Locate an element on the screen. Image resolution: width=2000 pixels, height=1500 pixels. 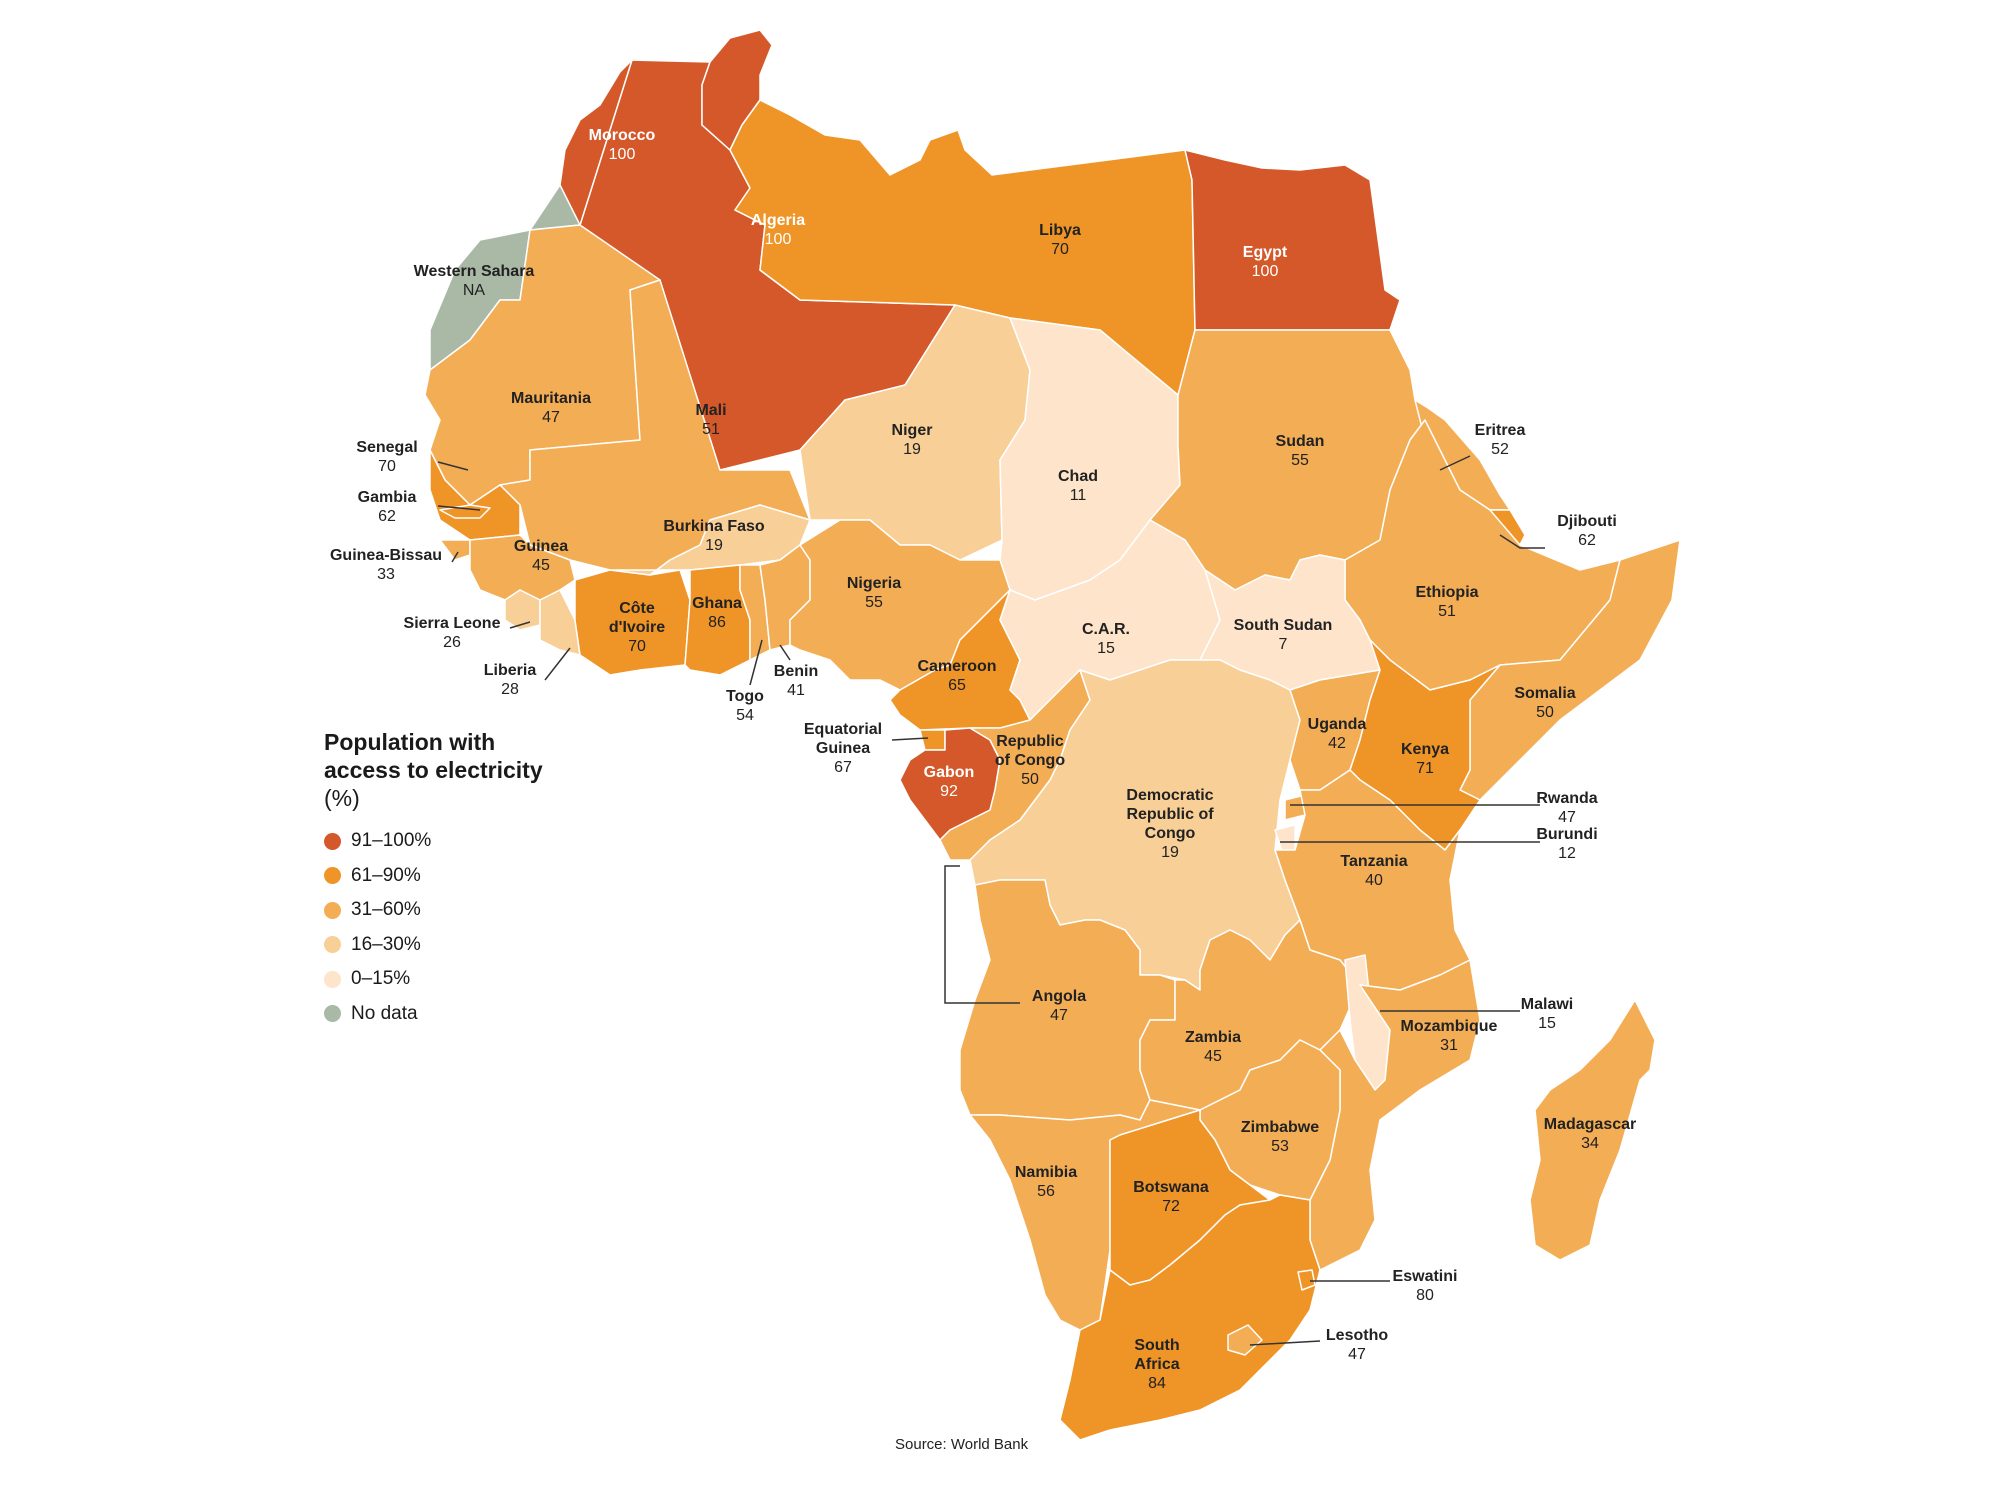
country-name: Togo is located at coordinates (745, 696).